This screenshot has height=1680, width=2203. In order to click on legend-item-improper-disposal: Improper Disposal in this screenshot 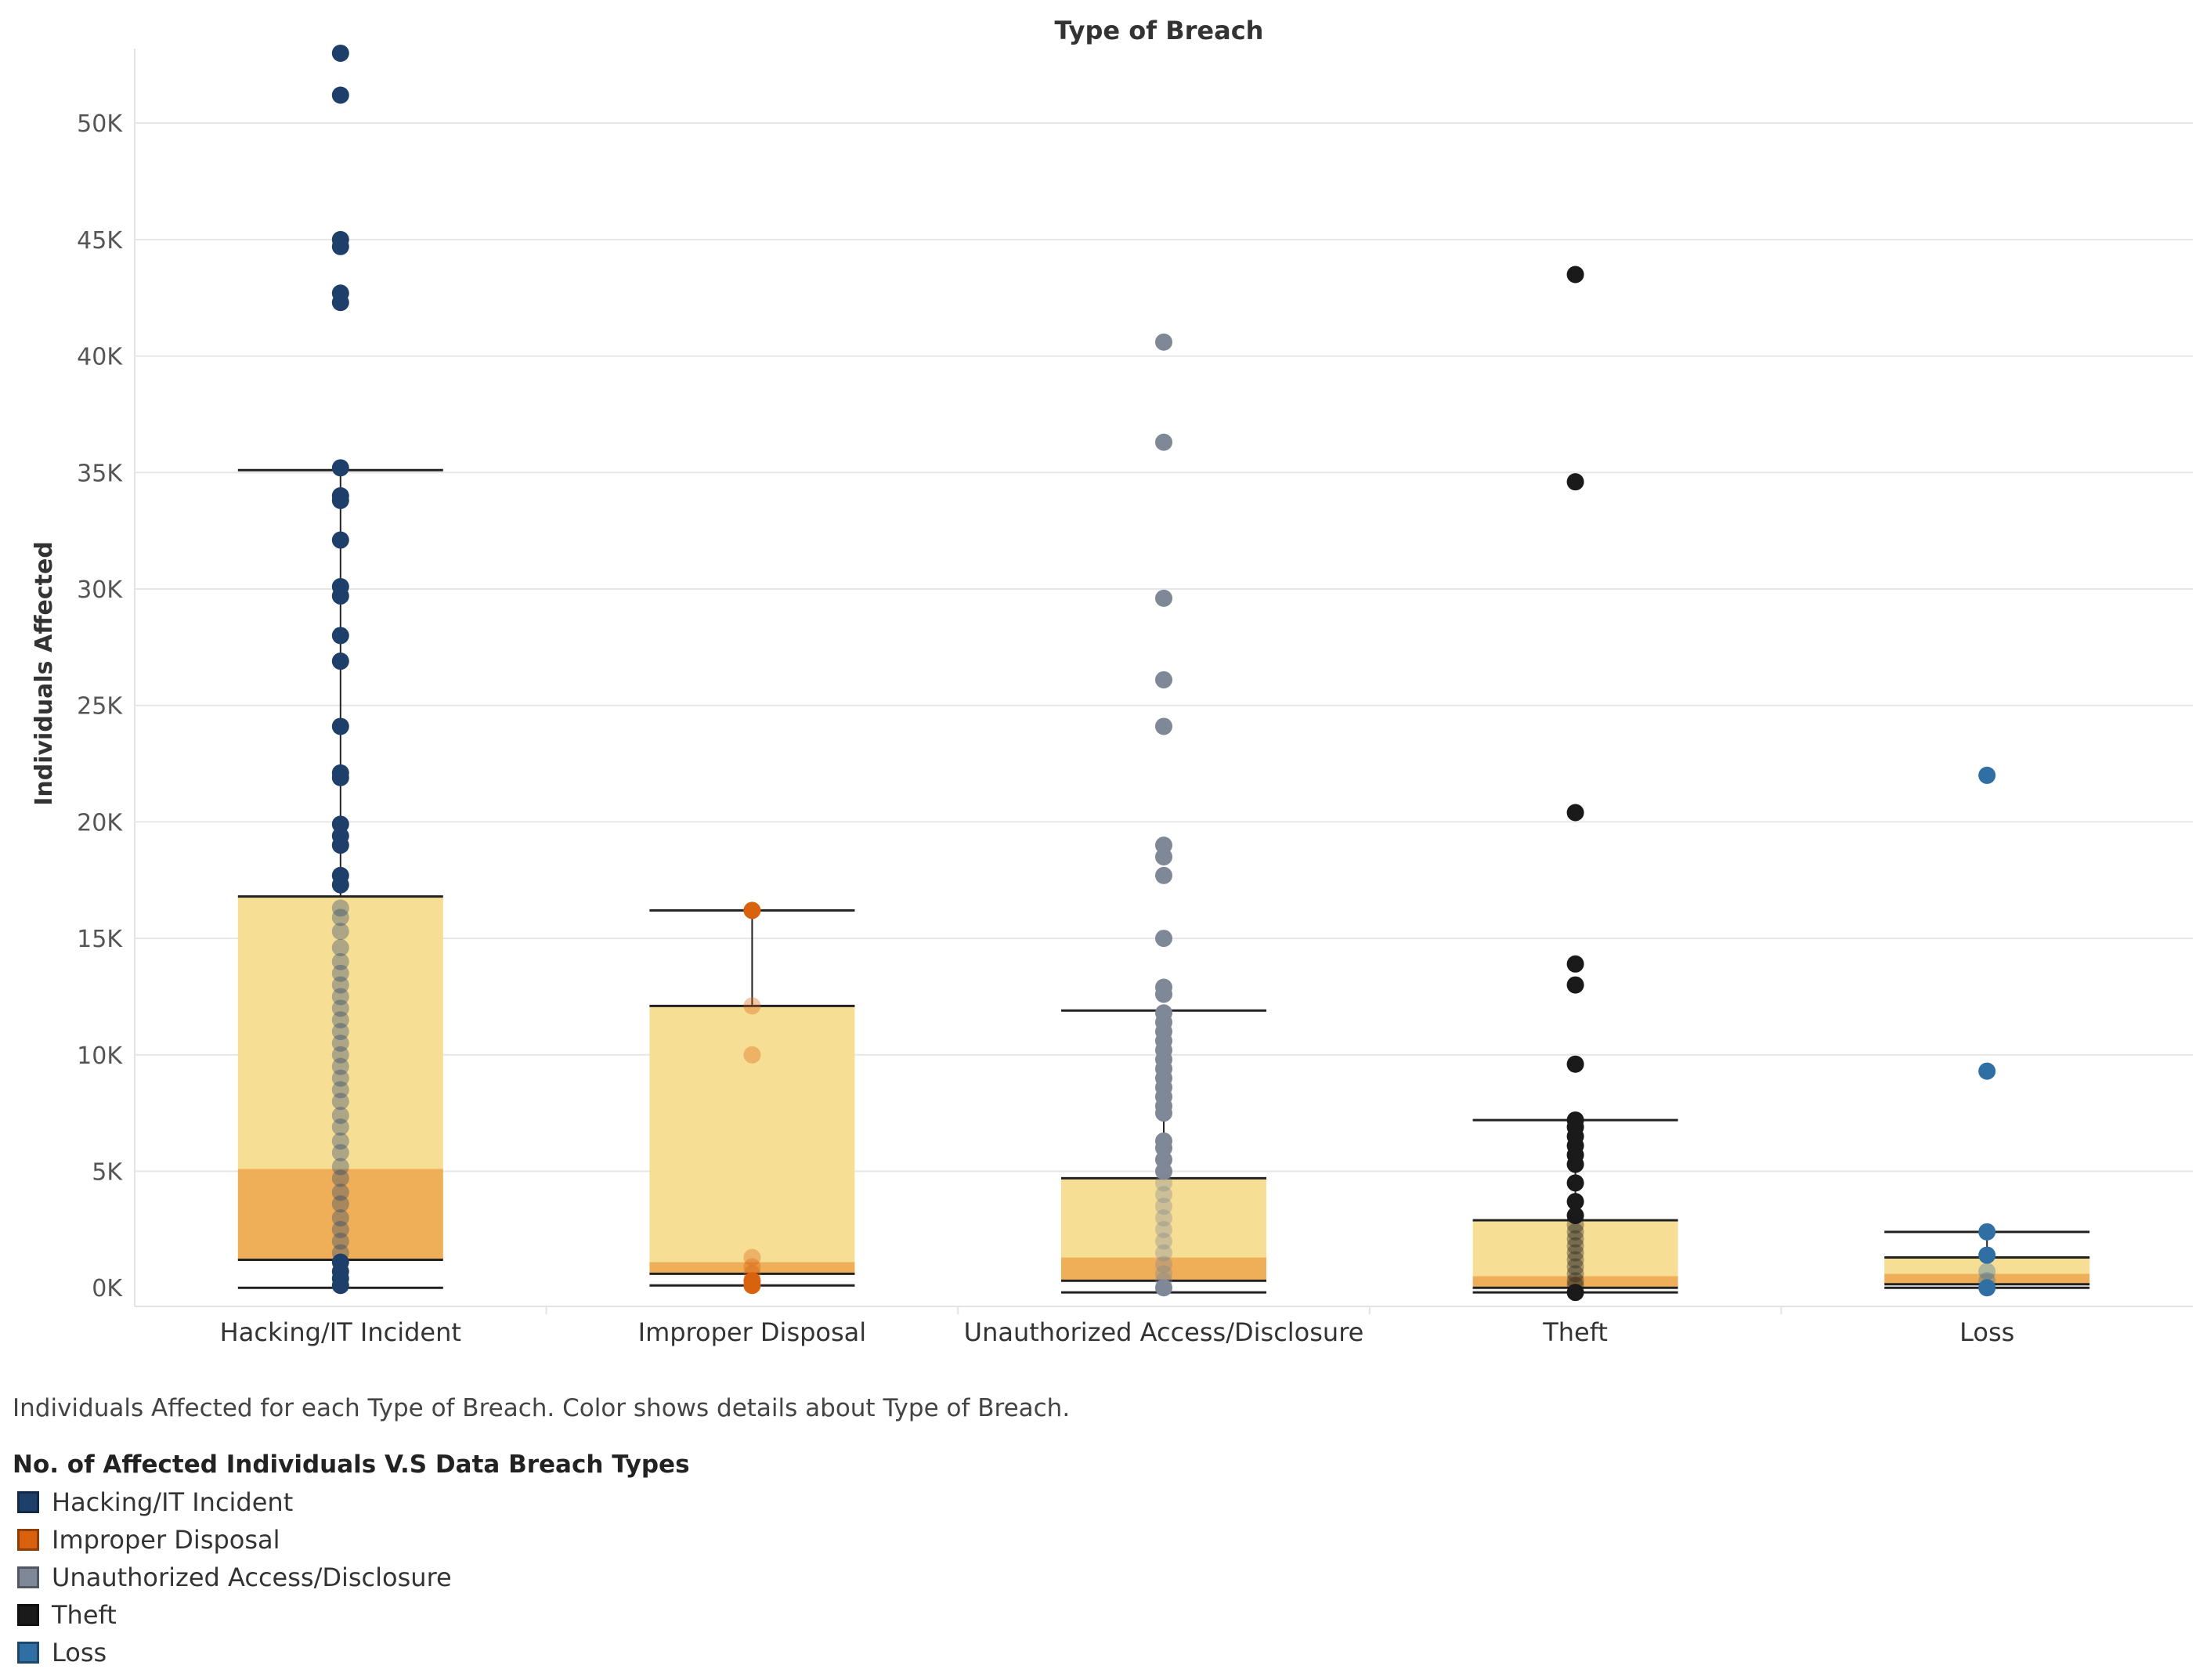, I will do `click(351, 1540)`.